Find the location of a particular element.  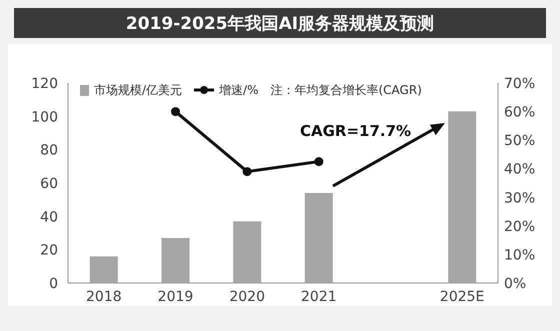

y-tick-label: 20 is located at coordinates (49, 250).